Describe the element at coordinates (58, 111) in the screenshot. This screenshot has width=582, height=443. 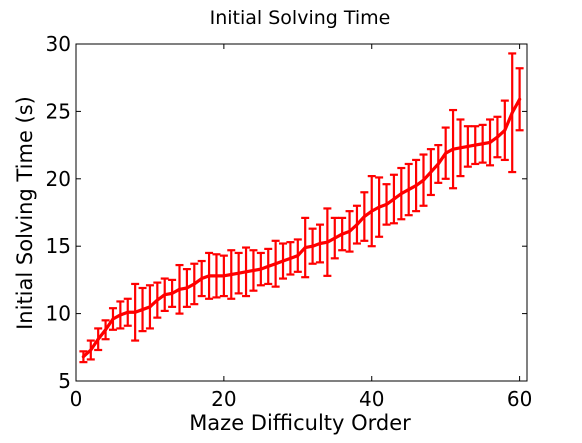
I see `y-tick-label: 25` at that location.